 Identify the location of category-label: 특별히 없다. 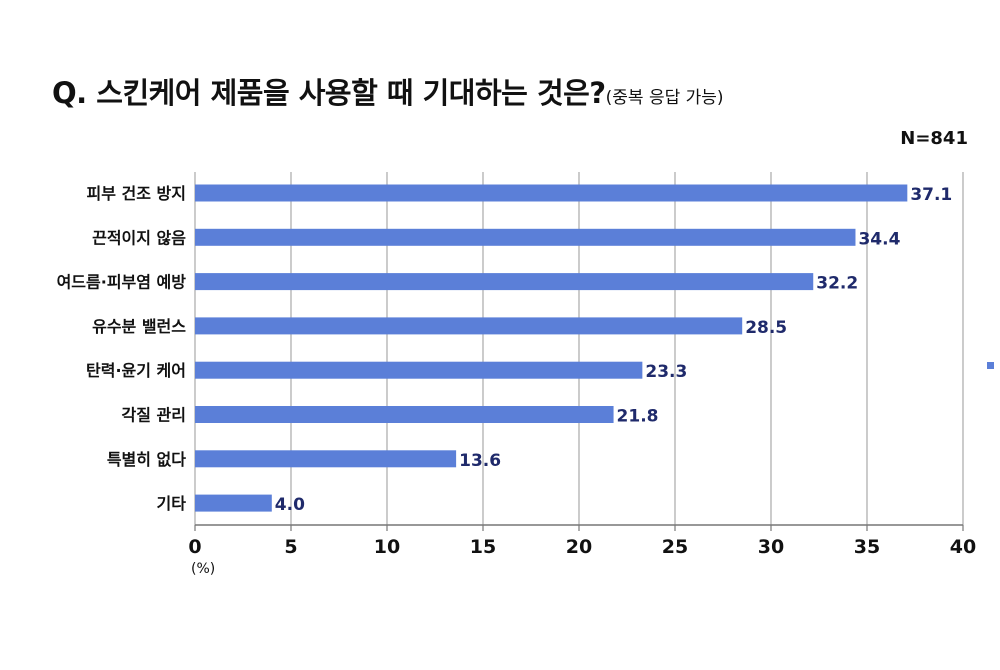
(146, 459).